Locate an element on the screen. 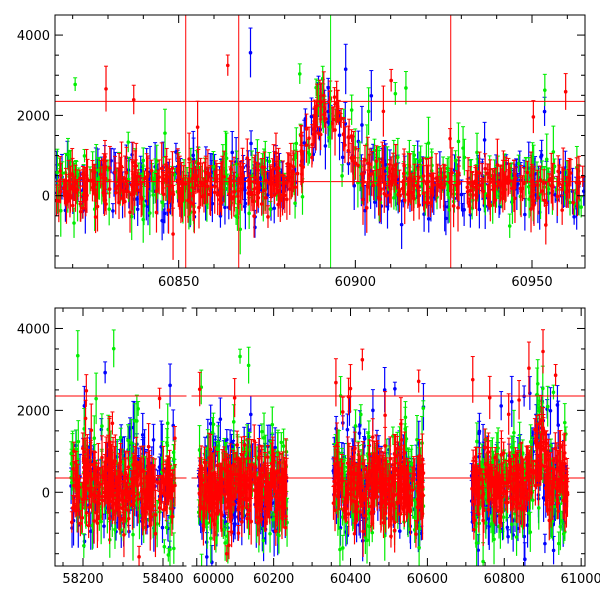  x-tick-label: 60850 is located at coordinates (178, 282).